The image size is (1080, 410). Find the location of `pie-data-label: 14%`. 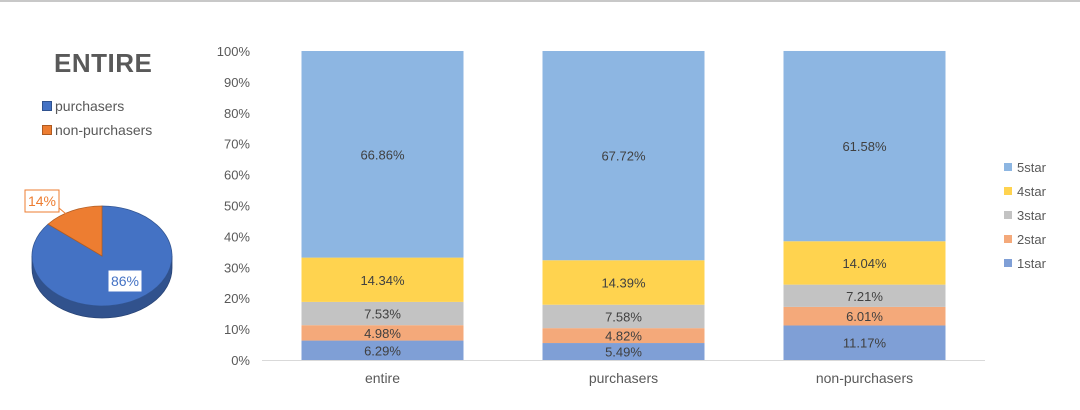

pie-data-label: 14% is located at coordinates (42, 201).